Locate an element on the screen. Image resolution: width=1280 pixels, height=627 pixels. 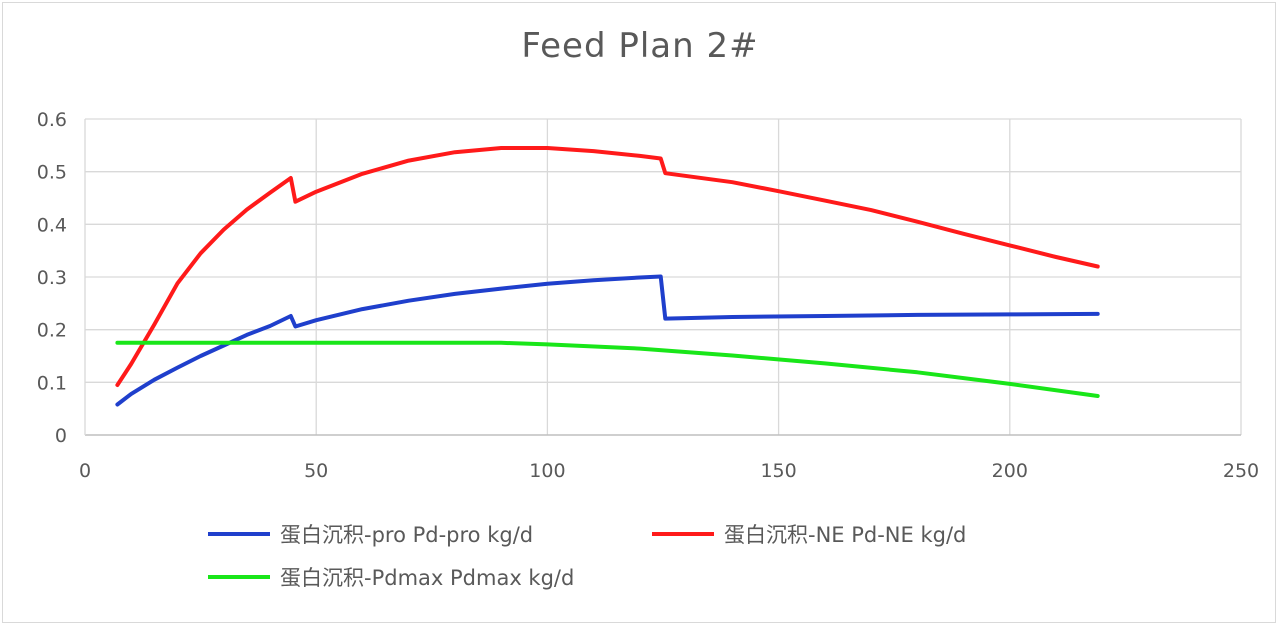
y-tick-label: 0.6 is located at coordinates (52, 120).